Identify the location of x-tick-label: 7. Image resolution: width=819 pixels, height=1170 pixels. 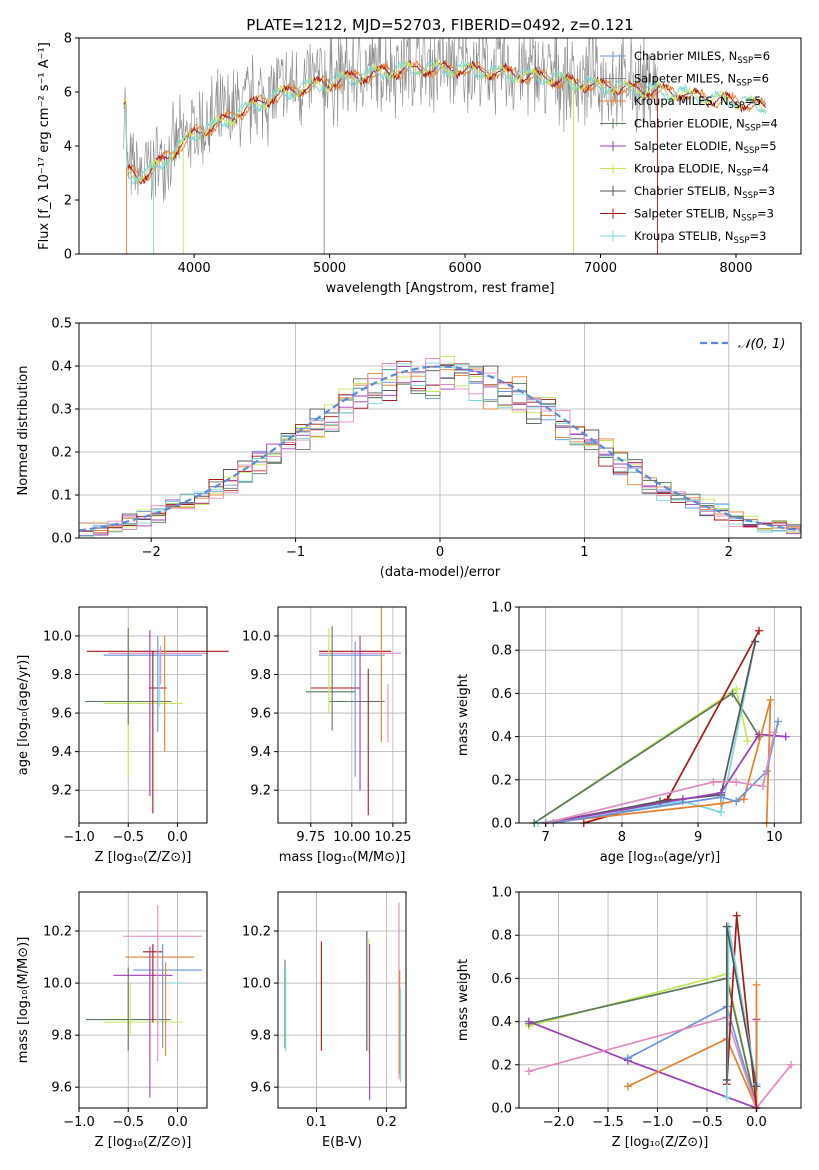
(546, 837).